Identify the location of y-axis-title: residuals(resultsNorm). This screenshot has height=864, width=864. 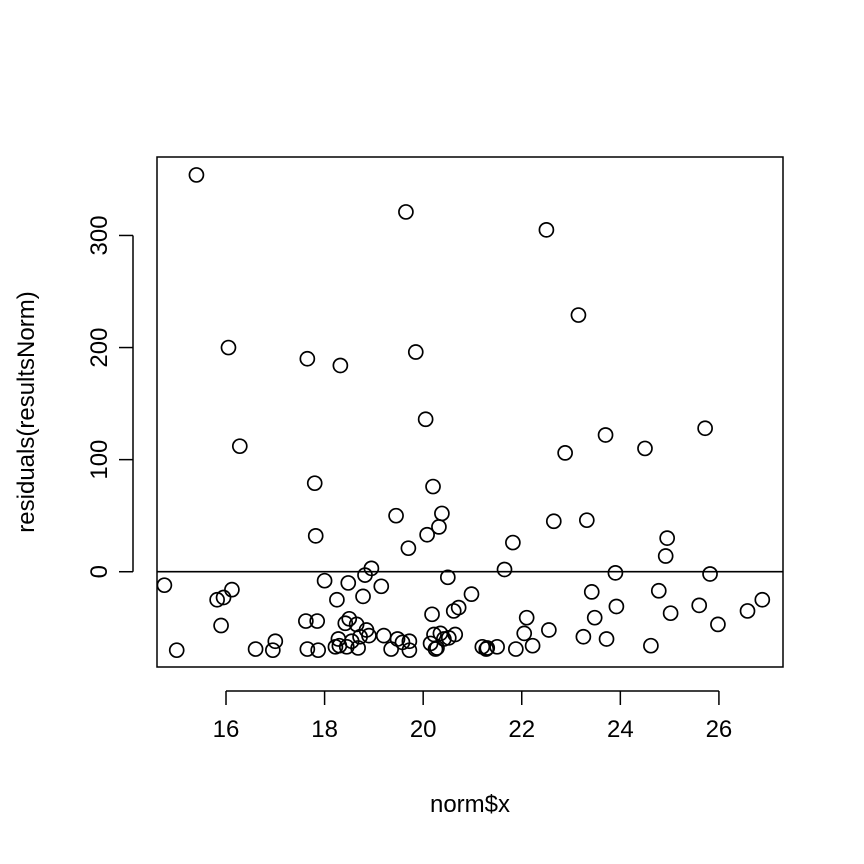
(26, 411).